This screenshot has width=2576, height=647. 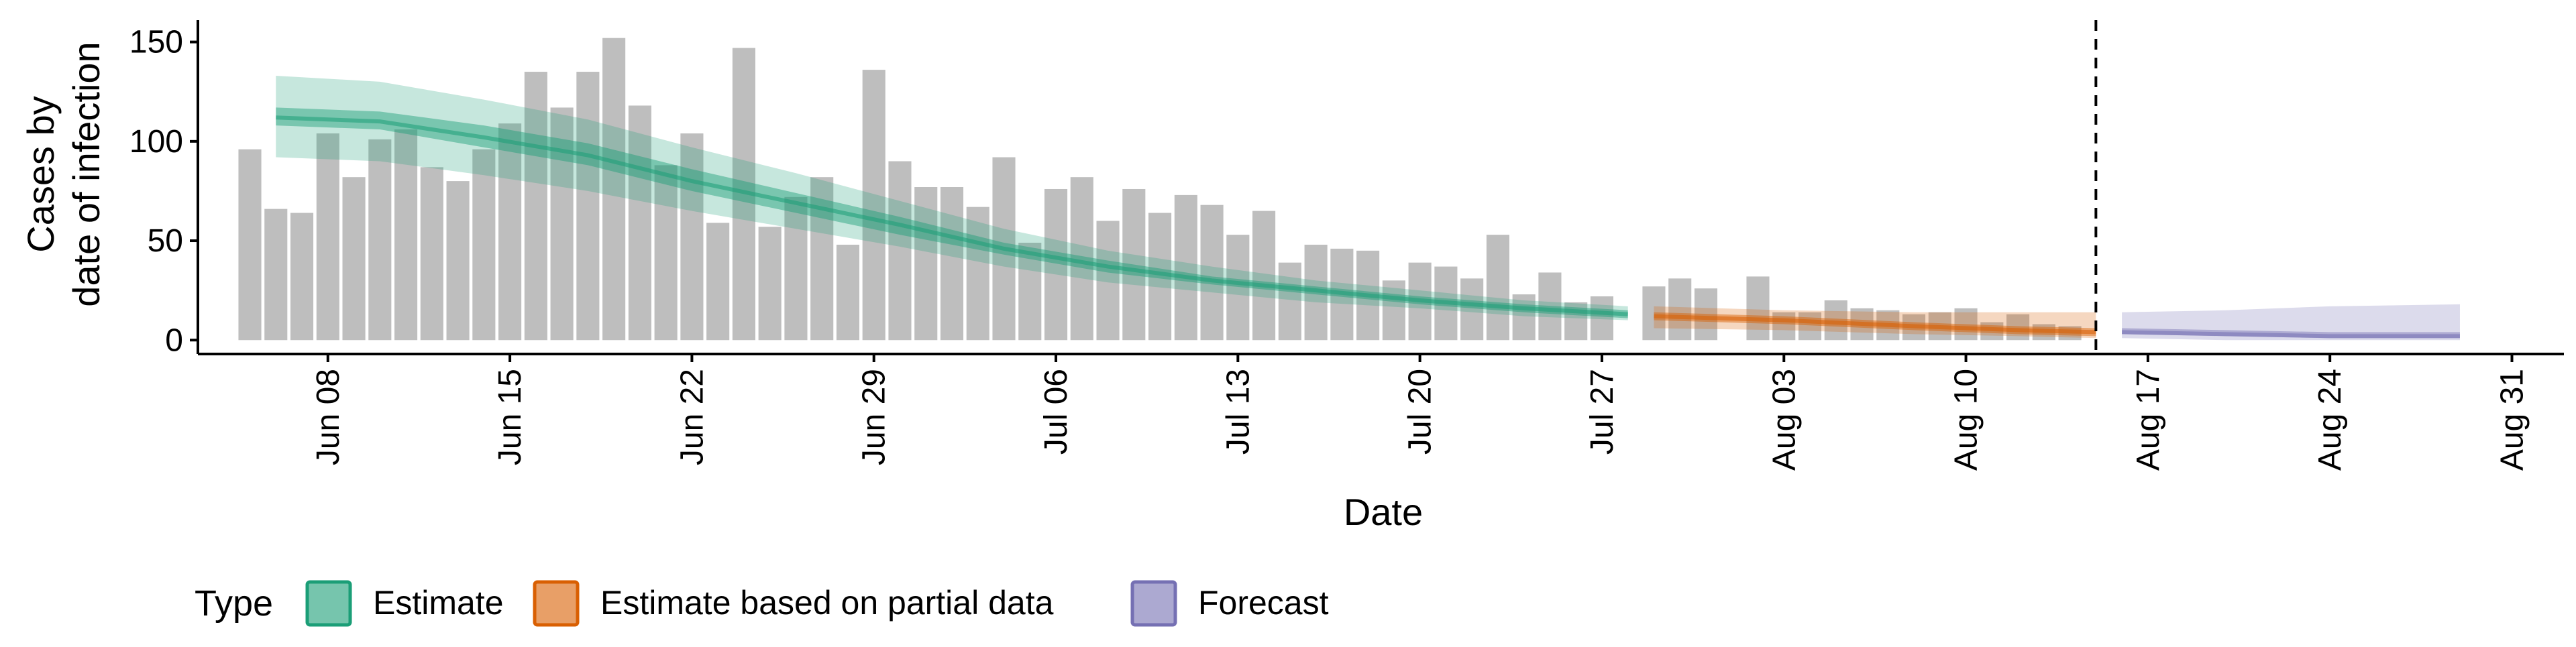 I want to click on forecast-median-line, so click(x=2291, y=335).